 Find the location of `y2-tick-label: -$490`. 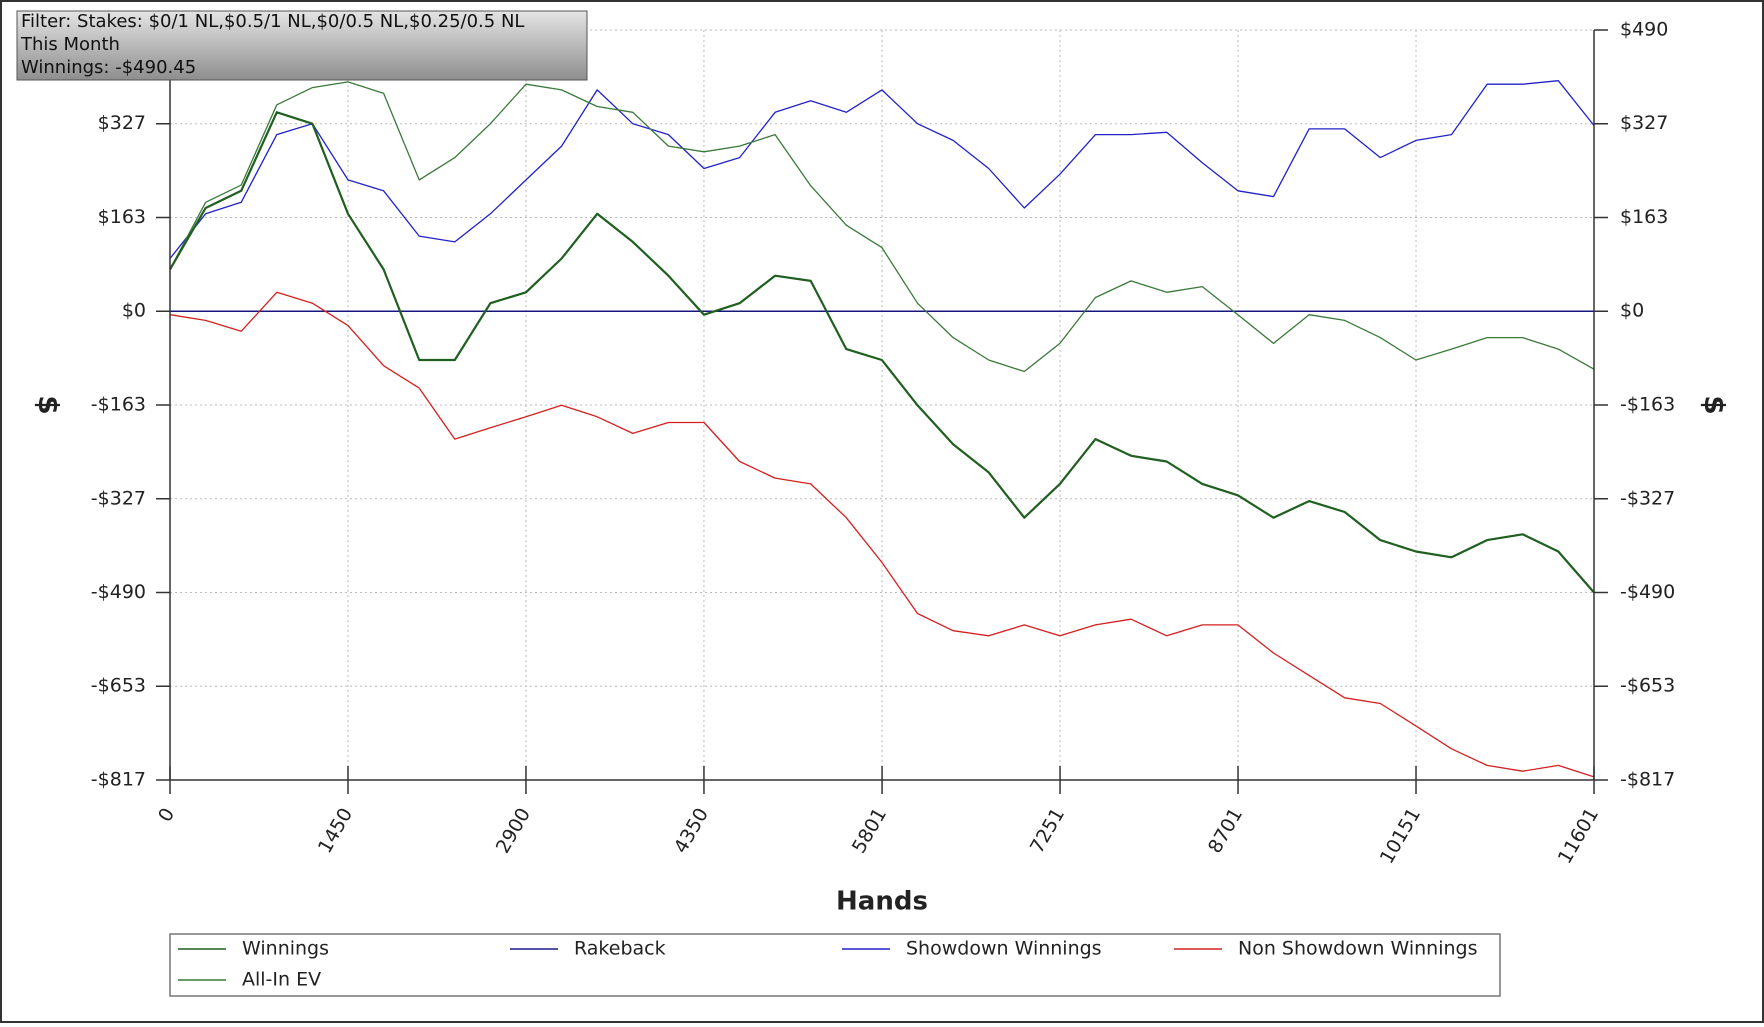

y2-tick-label: -$490 is located at coordinates (1647, 592).